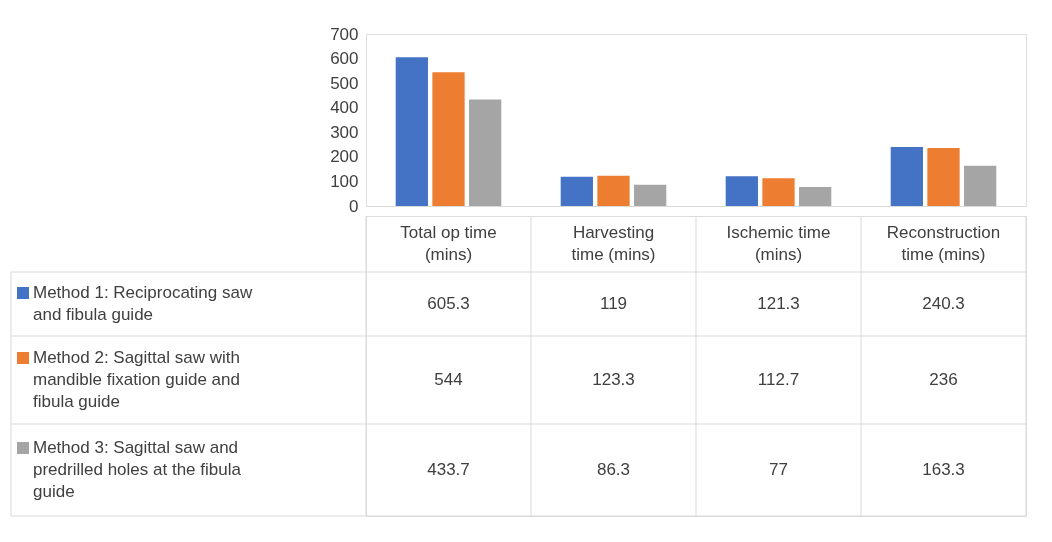 Image resolution: width=1052 pixels, height=542 pixels. What do you see at coordinates (143, 303) in the screenshot?
I see `legend-label: Method 1: Reciprocating saw and fibula guide` at bounding box center [143, 303].